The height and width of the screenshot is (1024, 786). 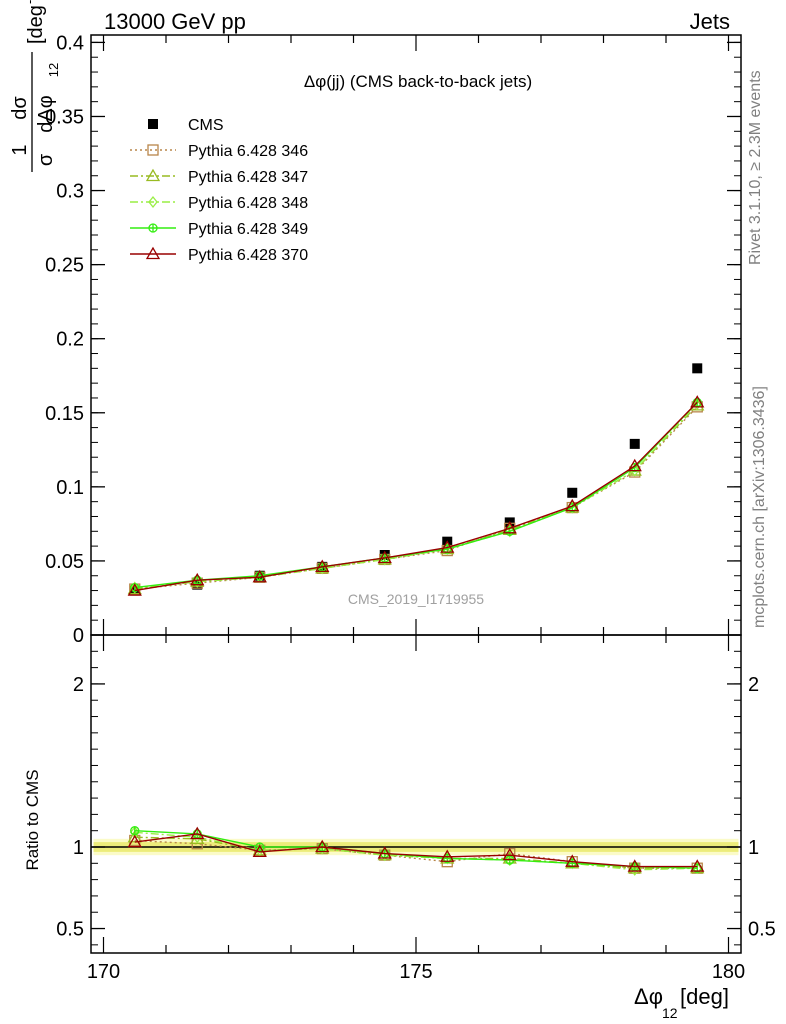 I want to click on ratio-ytick-label-right-2: 2, so click(x=753, y=685).